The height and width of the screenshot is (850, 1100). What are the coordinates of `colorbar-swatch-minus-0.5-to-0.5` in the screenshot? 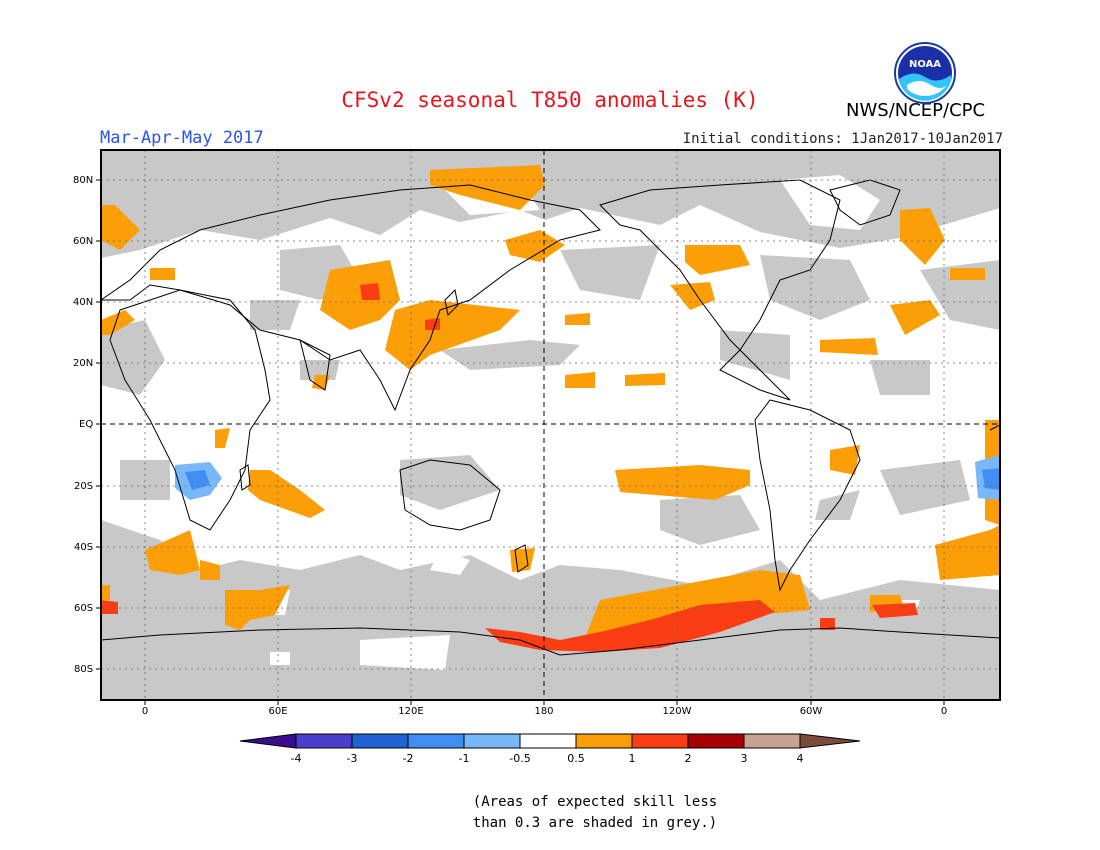 It's located at (548, 741).